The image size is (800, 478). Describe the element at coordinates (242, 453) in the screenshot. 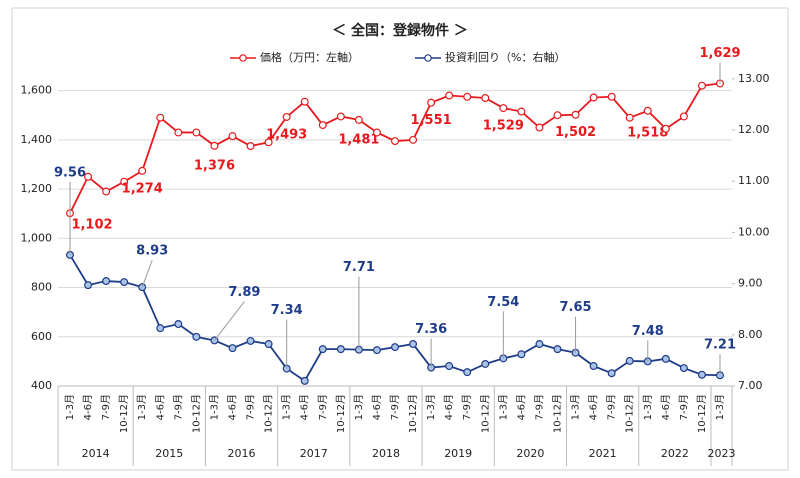

I see `x-group-label: 2016` at that location.